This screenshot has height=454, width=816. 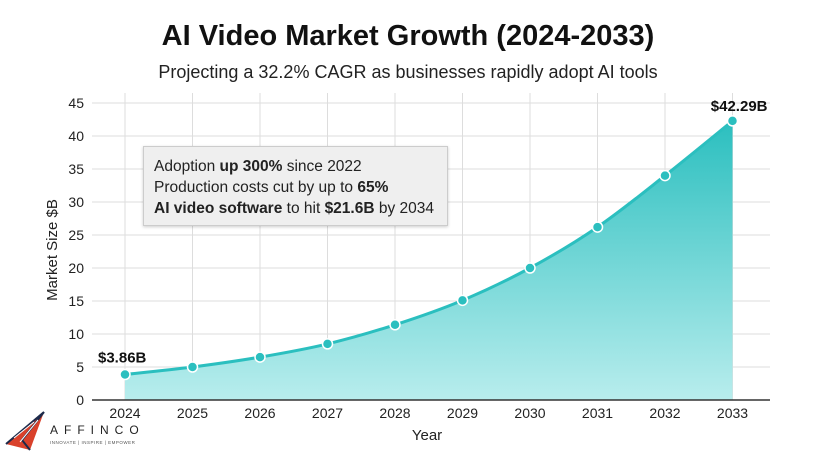 What do you see at coordinates (404, 208) in the screenshot?
I see `annotation-text: by 2034` at bounding box center [404, 208].